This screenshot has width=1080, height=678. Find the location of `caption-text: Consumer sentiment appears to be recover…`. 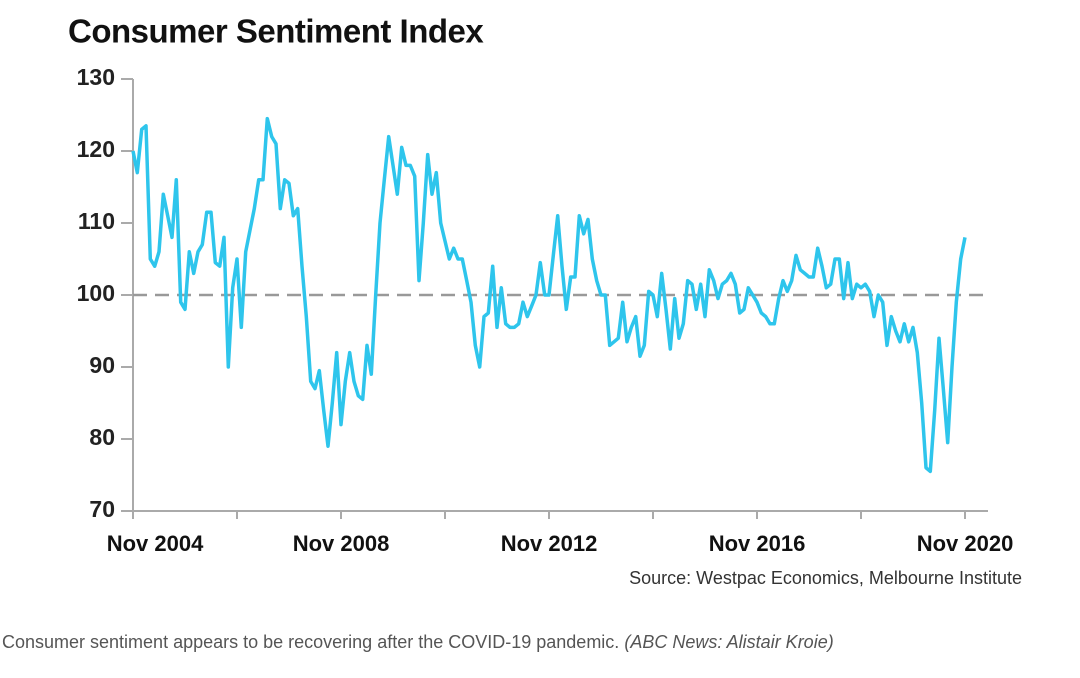

caption-text: Consumer sentiment appears to be recover… is located at coordinates (310, 642).